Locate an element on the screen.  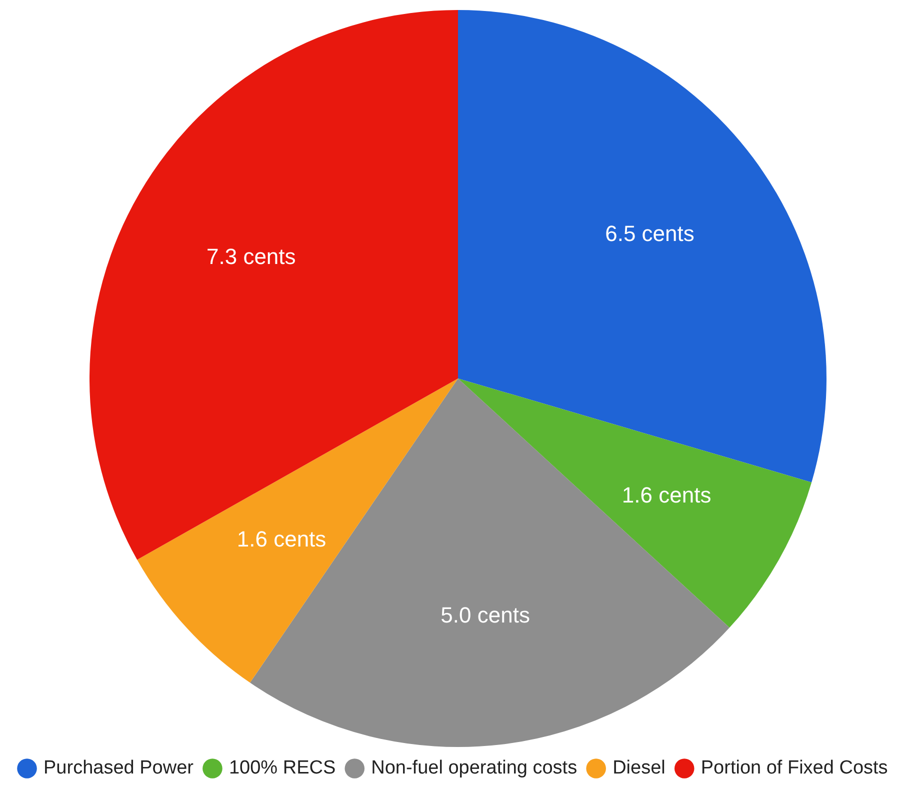
legend-label: Portion of Fixed Costs is located at coordinates (794, 768).